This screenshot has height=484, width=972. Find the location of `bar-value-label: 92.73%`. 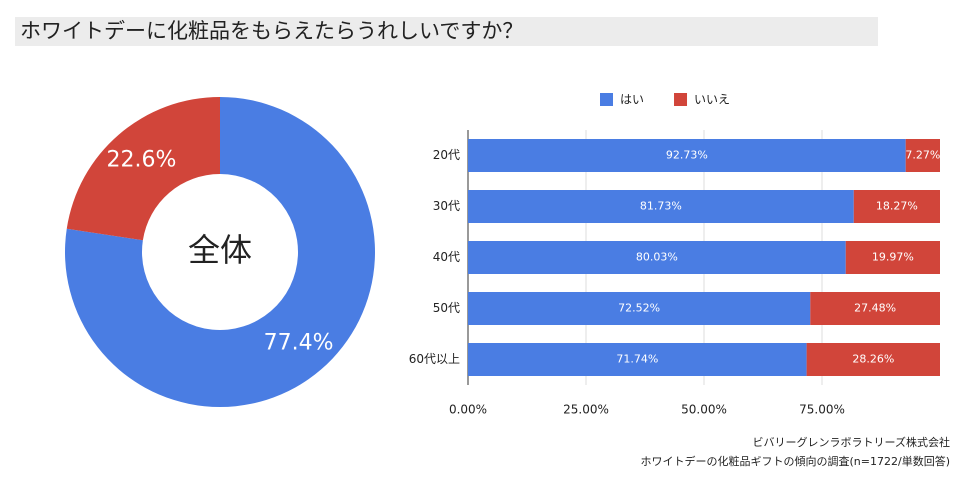

bar-value-label: 92.73% is located at coordinates (687, 155).